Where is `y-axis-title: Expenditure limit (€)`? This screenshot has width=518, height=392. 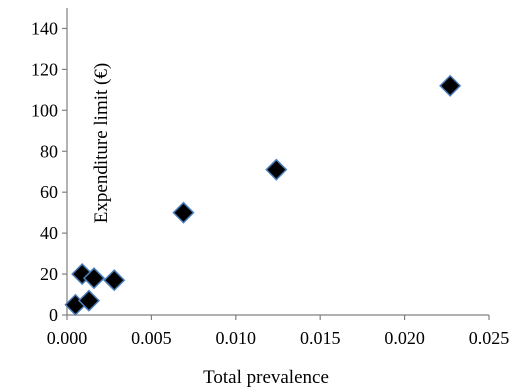
y-axis-title: Expenditure limit (€) is located at coordinates (101, 143).